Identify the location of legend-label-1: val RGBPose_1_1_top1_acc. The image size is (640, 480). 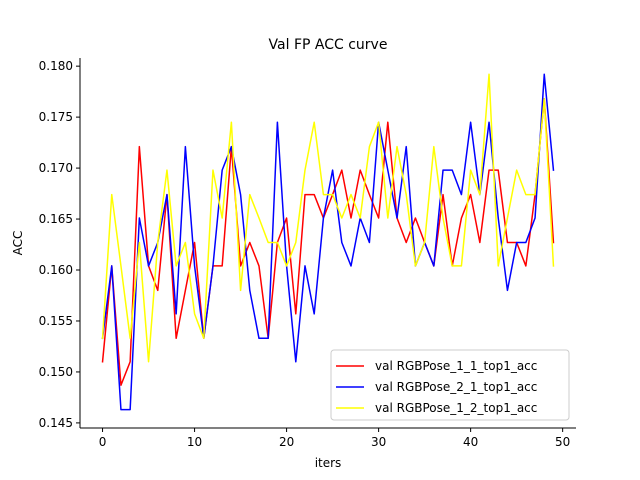
(456, 366).